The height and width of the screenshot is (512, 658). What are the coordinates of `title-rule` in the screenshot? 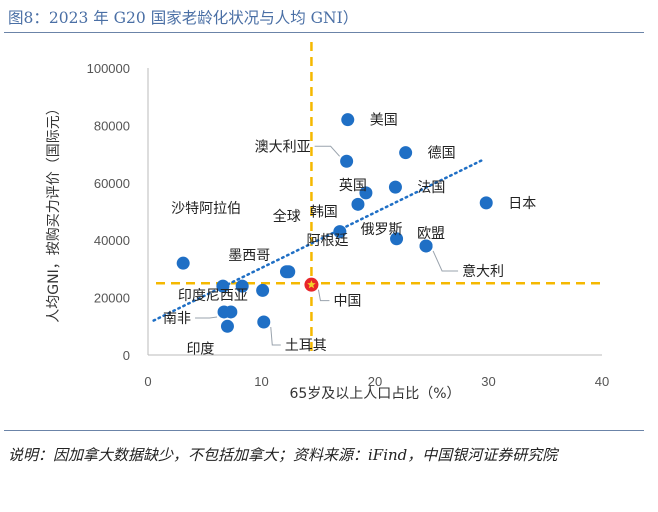 It's located at (324, 32).